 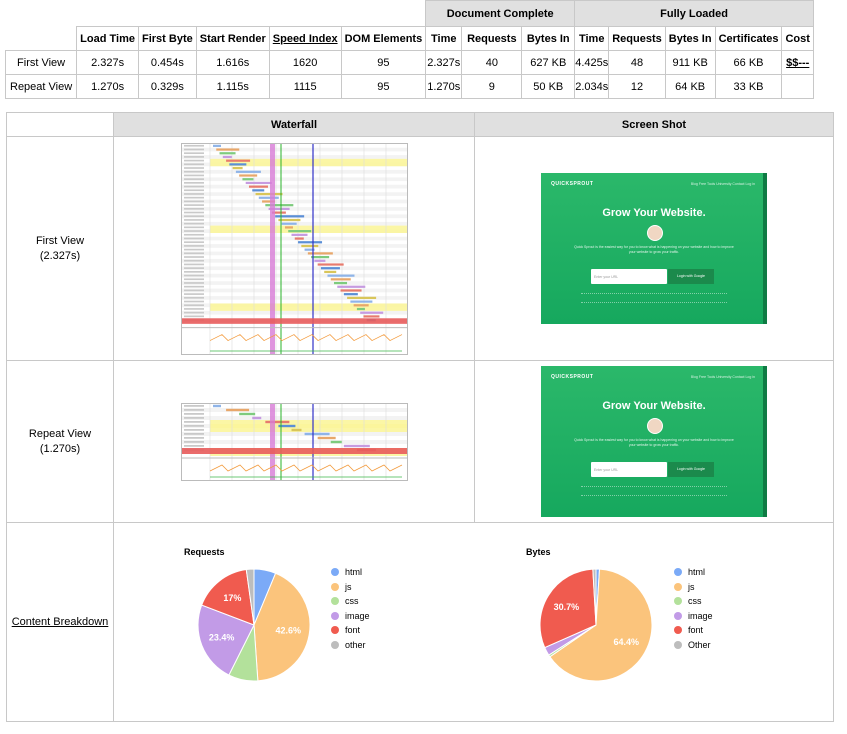 What do you see at coordinates (232, 38) in the screenshot?
I see `col-start-render: Start Render` at bounding box center [232, 38].